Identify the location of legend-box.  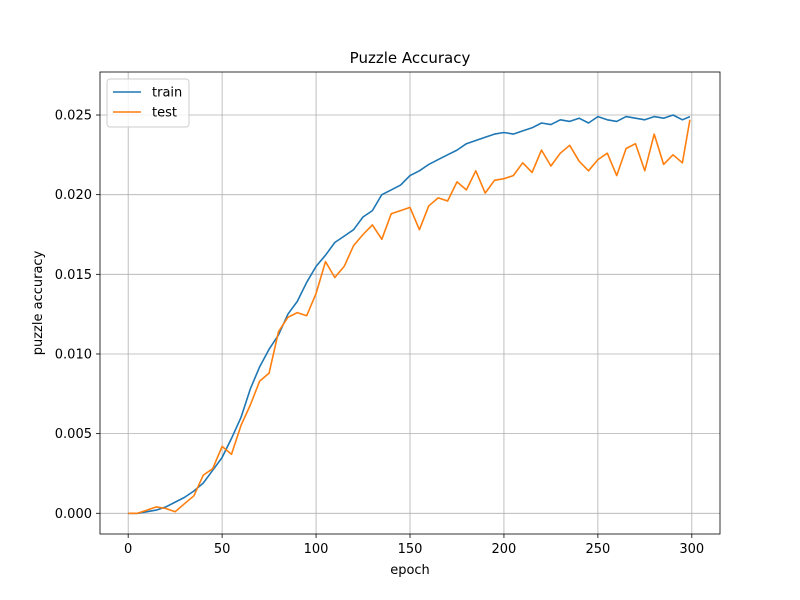
(148, 103).